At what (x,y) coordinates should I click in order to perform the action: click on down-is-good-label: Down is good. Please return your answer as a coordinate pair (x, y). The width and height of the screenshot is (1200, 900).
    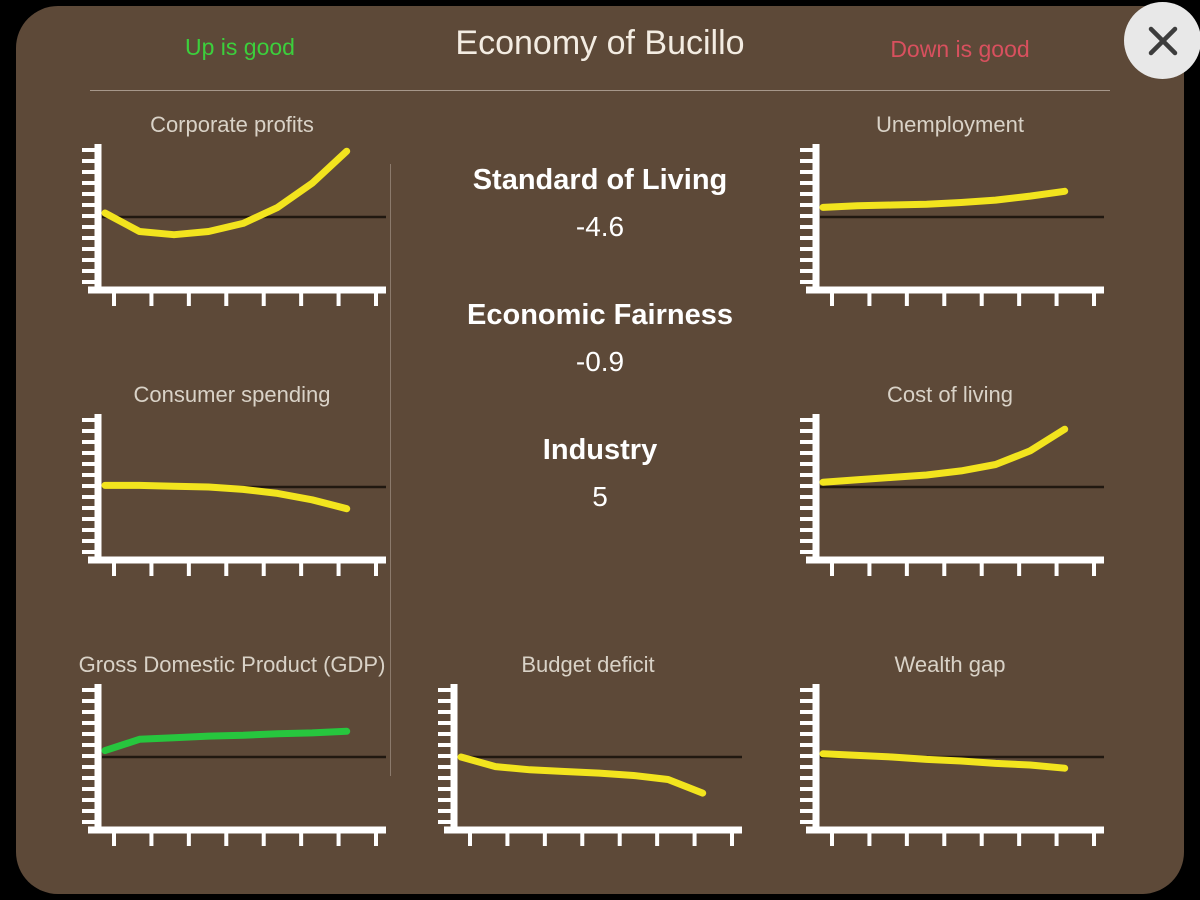
    Looking at the image, I should click on (960, 49).